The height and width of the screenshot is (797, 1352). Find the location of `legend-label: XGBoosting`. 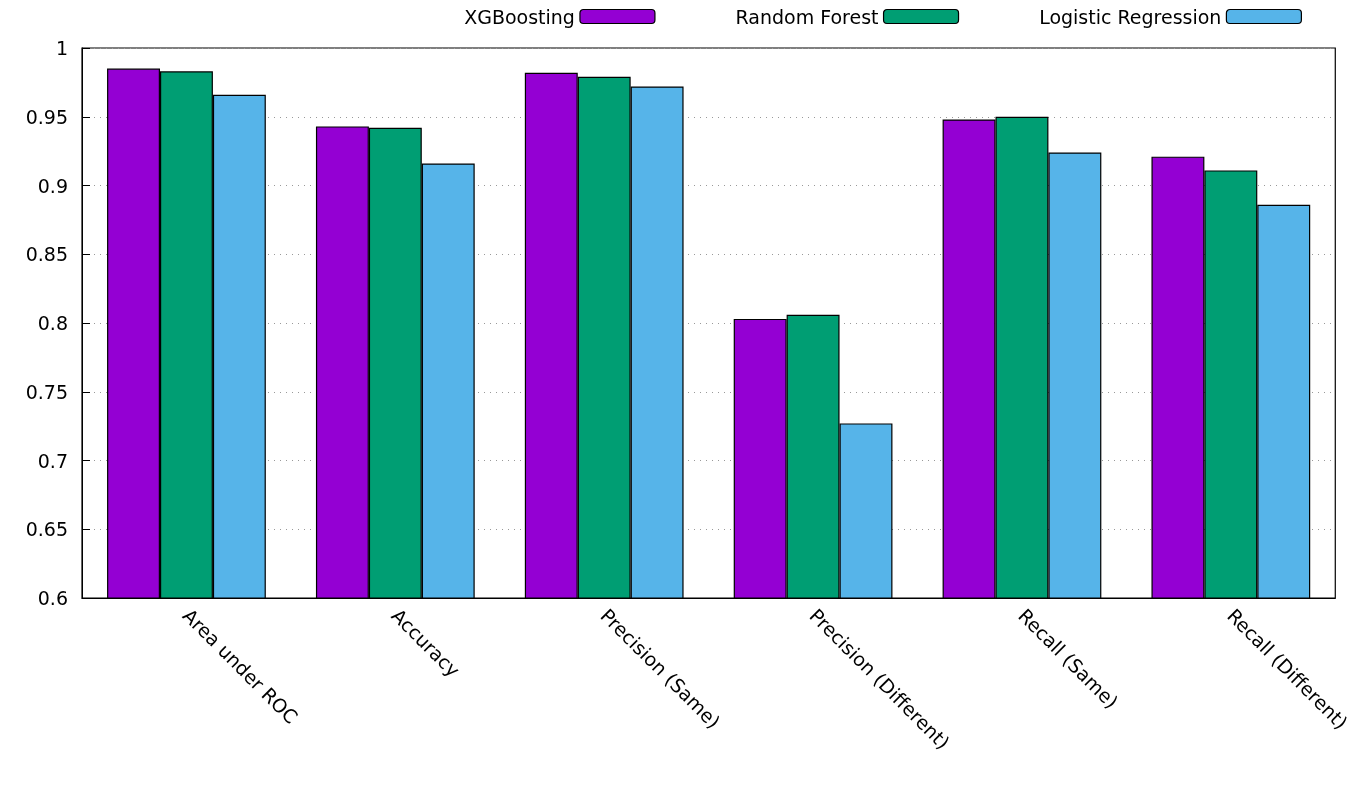

legend-label: XGBoosting is located at coordinates (519, 16).